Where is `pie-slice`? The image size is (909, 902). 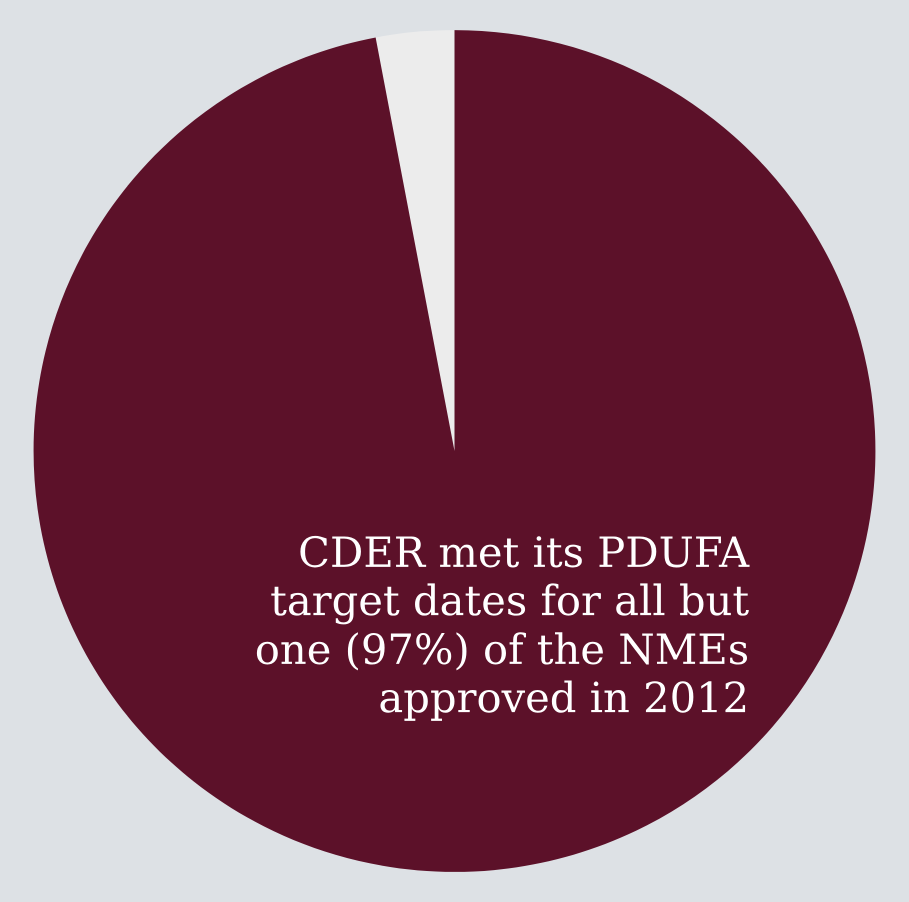
pie-slice is located at coordinates (415, 240).